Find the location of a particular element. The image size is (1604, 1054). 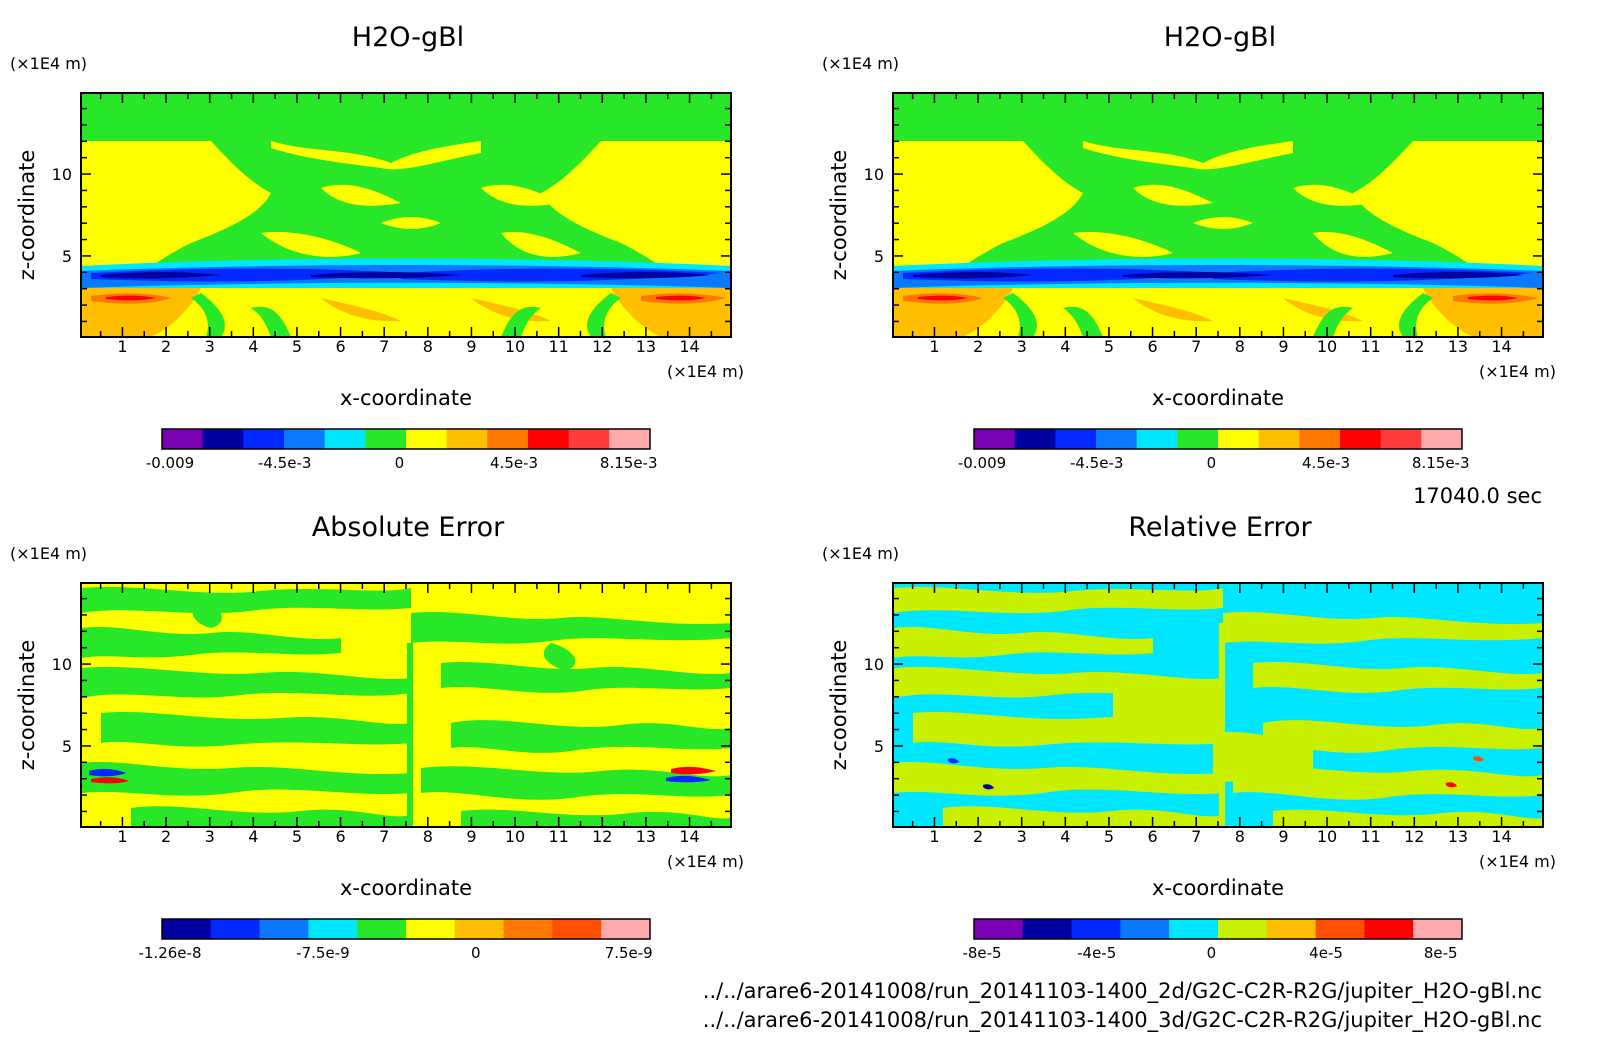

colorbar-label: -4.5e-3 is located at coordinates (284, 463).